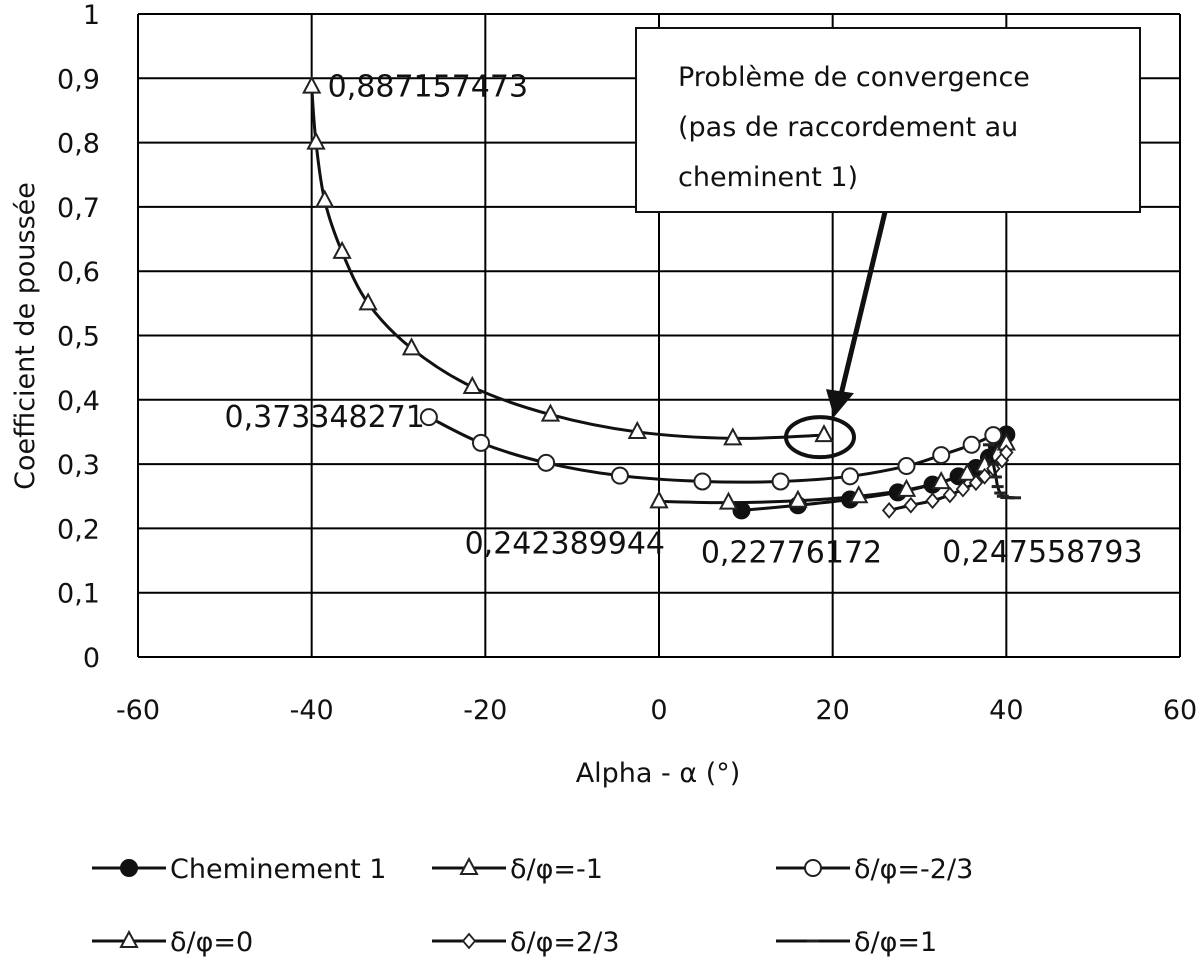 The image size is (1200, 957). Describe the element at coordinates (658, 710) in the screenshot. I see `x-tick-label-3: 0` at that location.